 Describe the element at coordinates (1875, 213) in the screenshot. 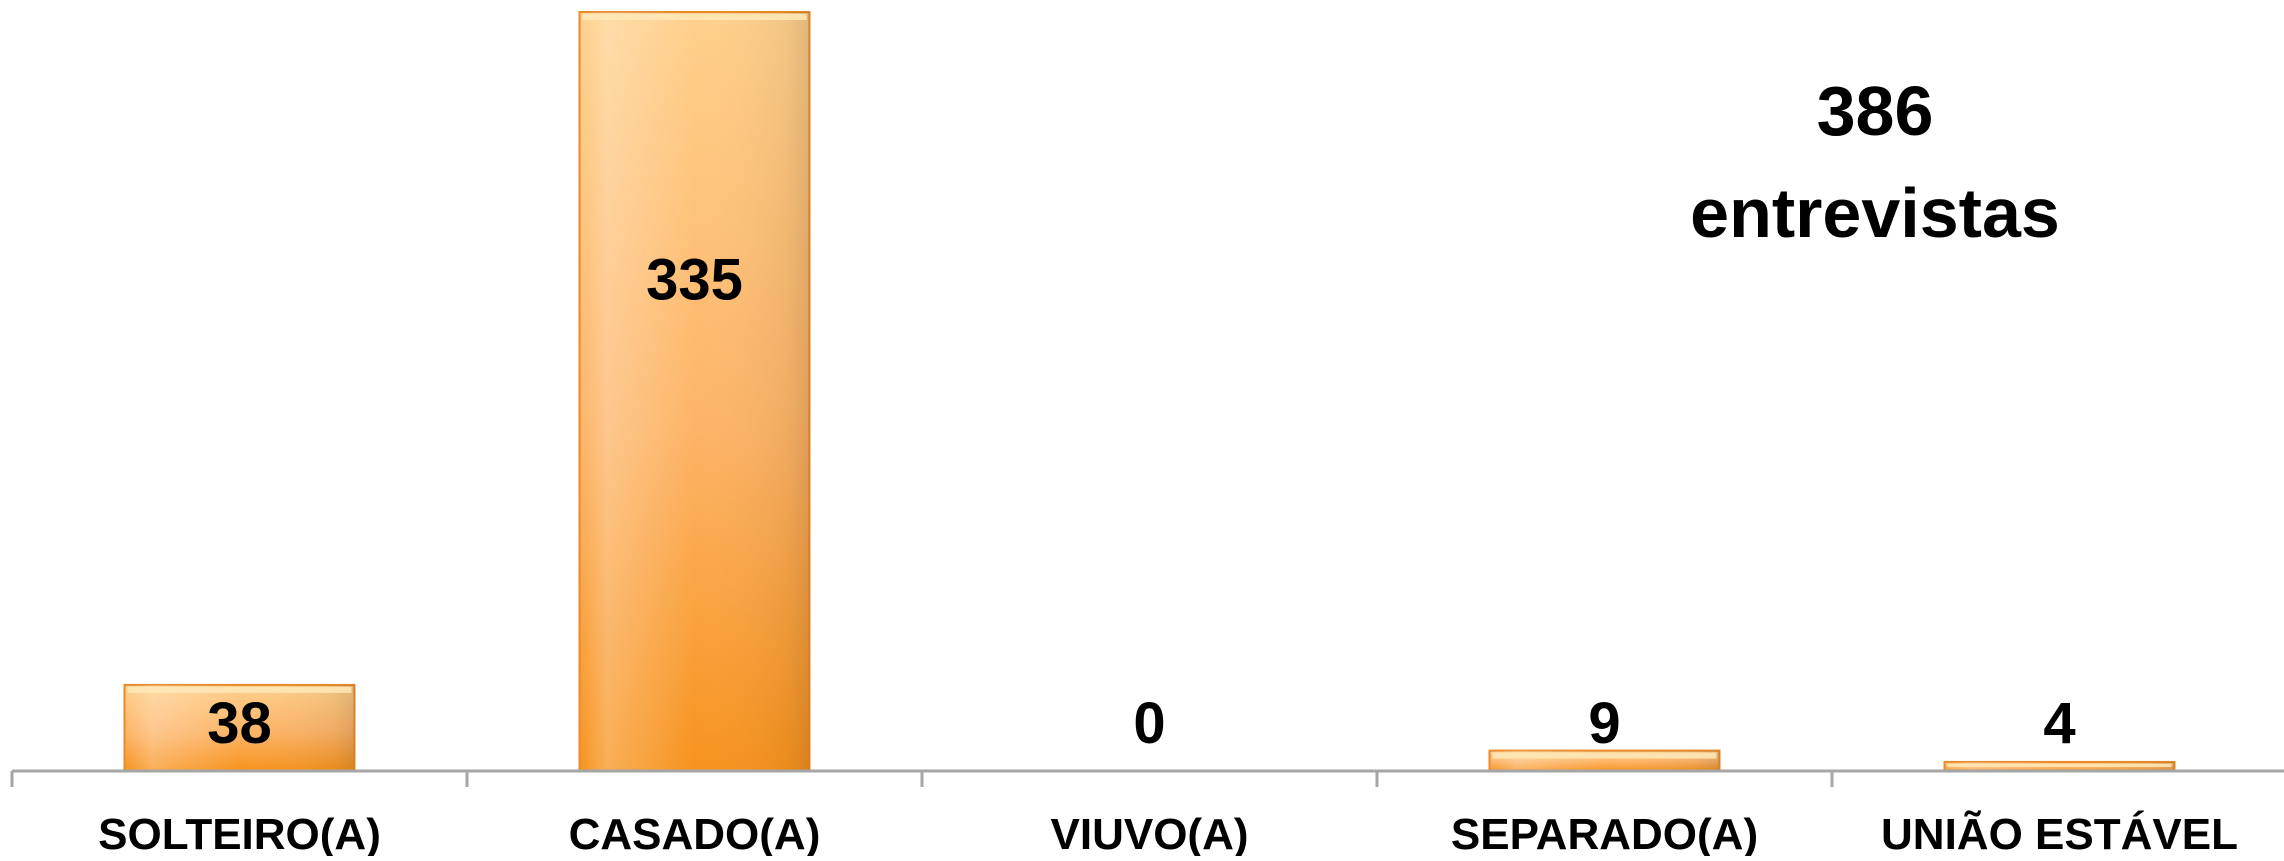

I see `annotation-label: entrevistas` at that location.